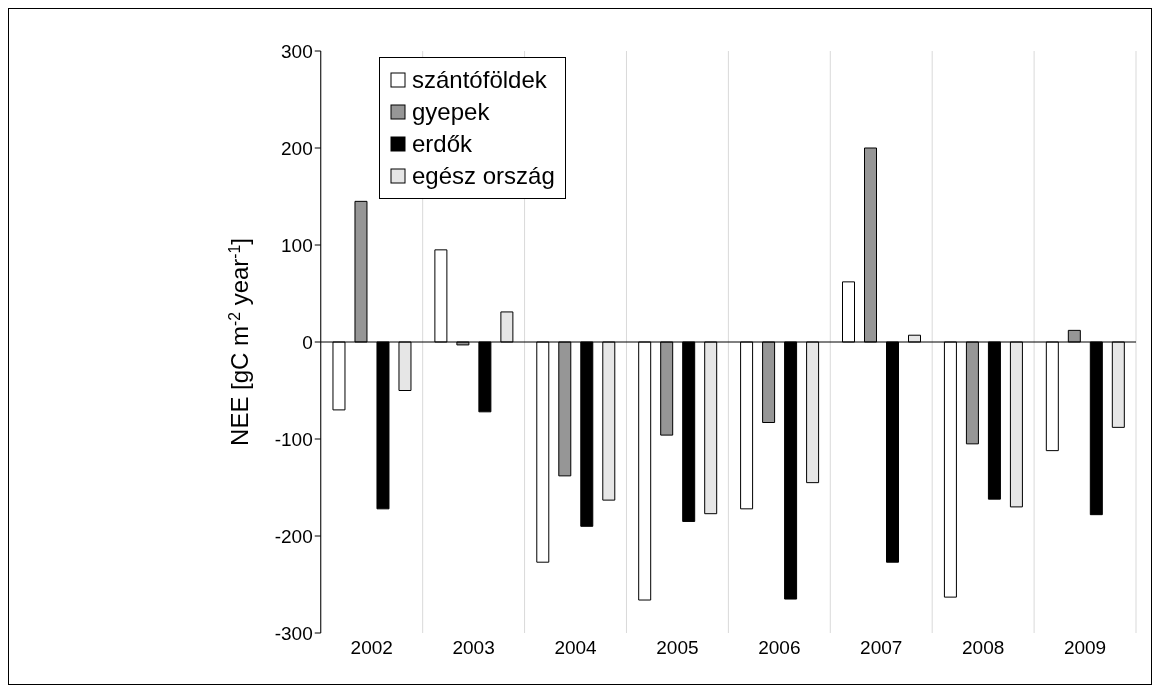 The height and width of the screenshot is (693, 1160). Describe the element at coordinates (293, 633) in the screenshot. I see `y-tick-label: -300` at that location.